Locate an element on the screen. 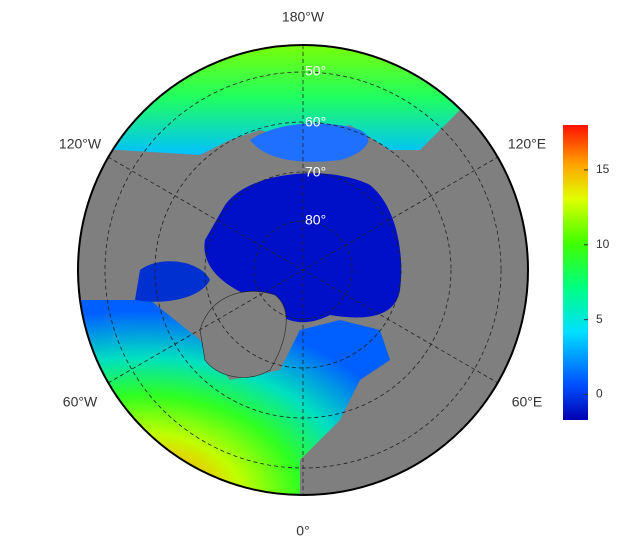 The height and width of the screenshot is (557, 625). colorbar is located at coordinates (575, 272).